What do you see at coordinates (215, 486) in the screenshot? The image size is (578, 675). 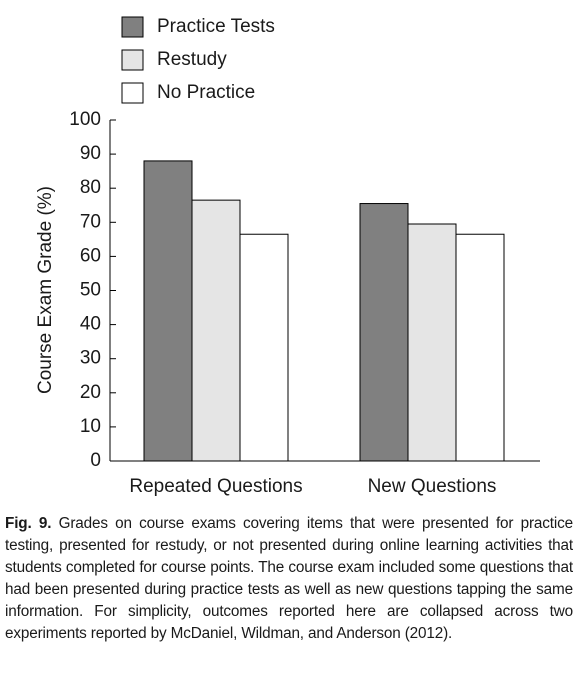 I see `x-tick-label: Repeated Questions` at bounding box center [215, 486].